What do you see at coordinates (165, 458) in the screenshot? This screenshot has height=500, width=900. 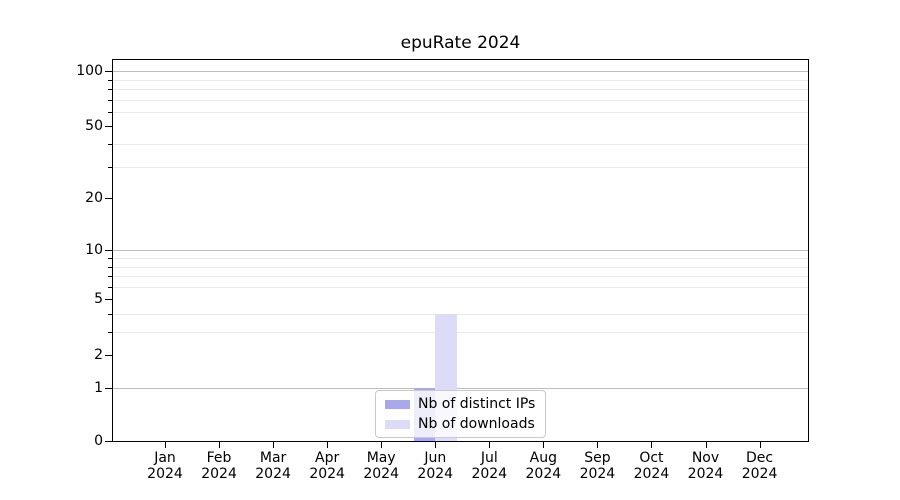 I see `x-tick-label-month: Jan` at bounding box center [165, 458].